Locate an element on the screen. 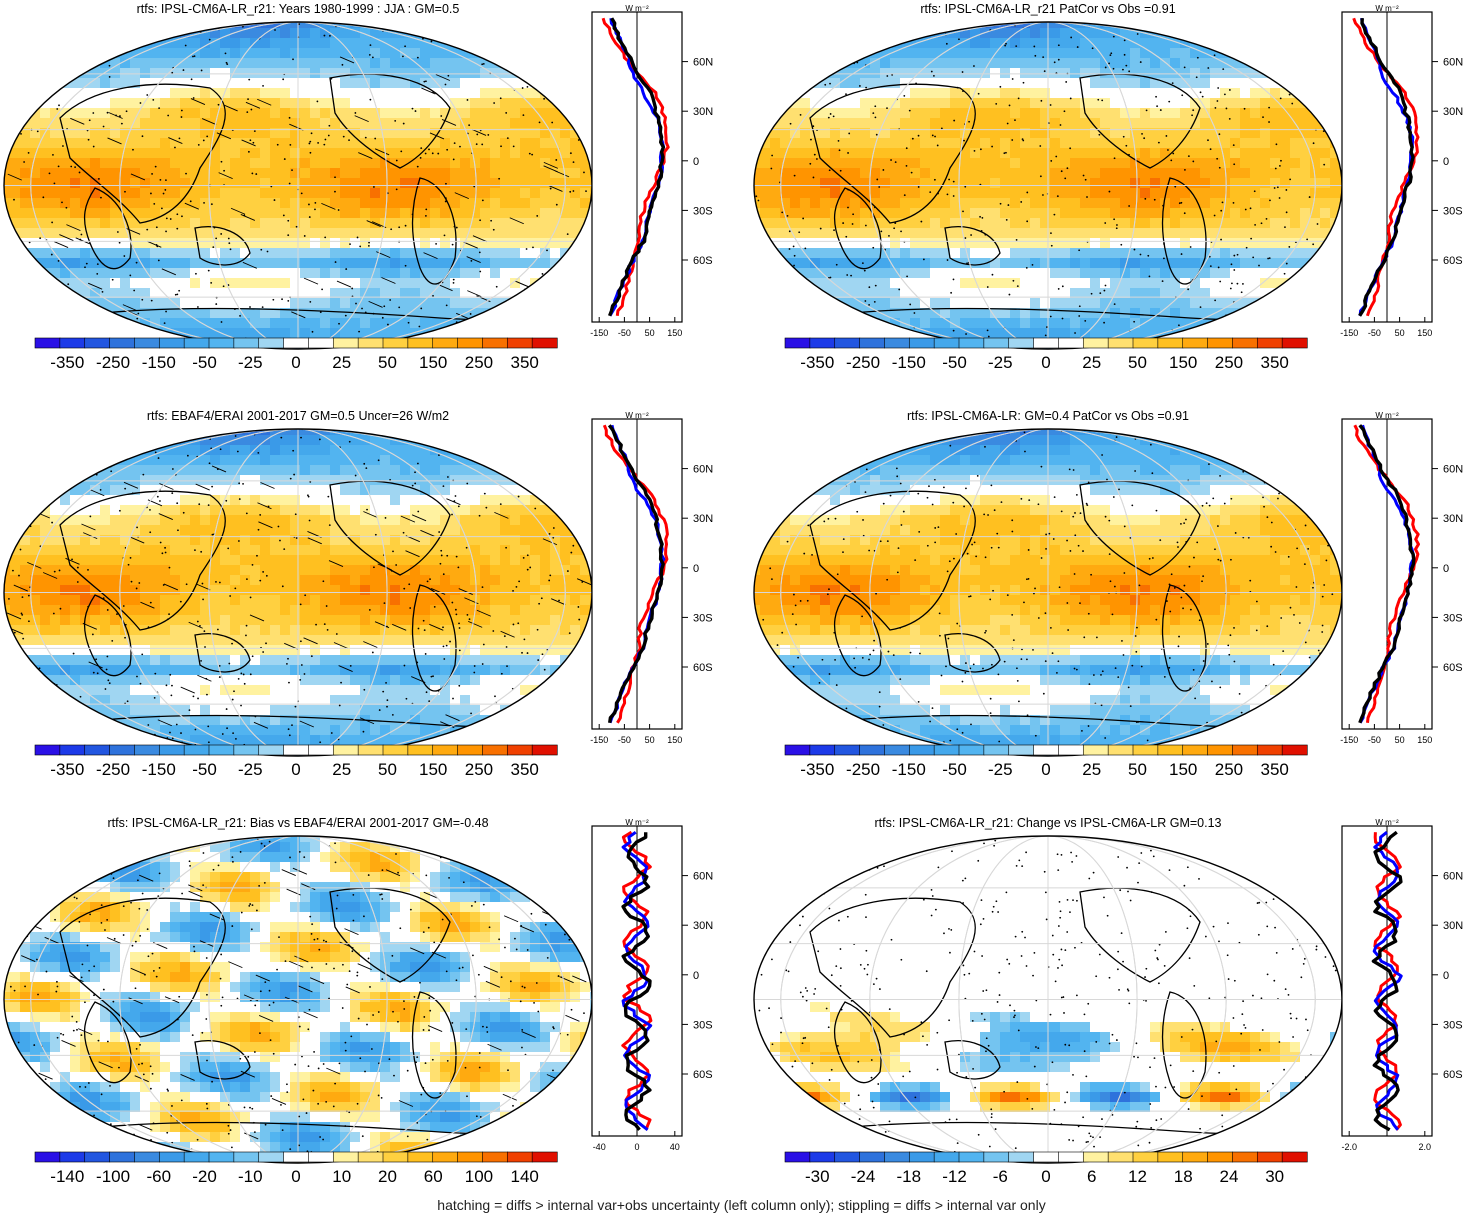 This screenshot has width=1483, height=1215. colorbar-label: -150 is located at coordinates (909, 362).